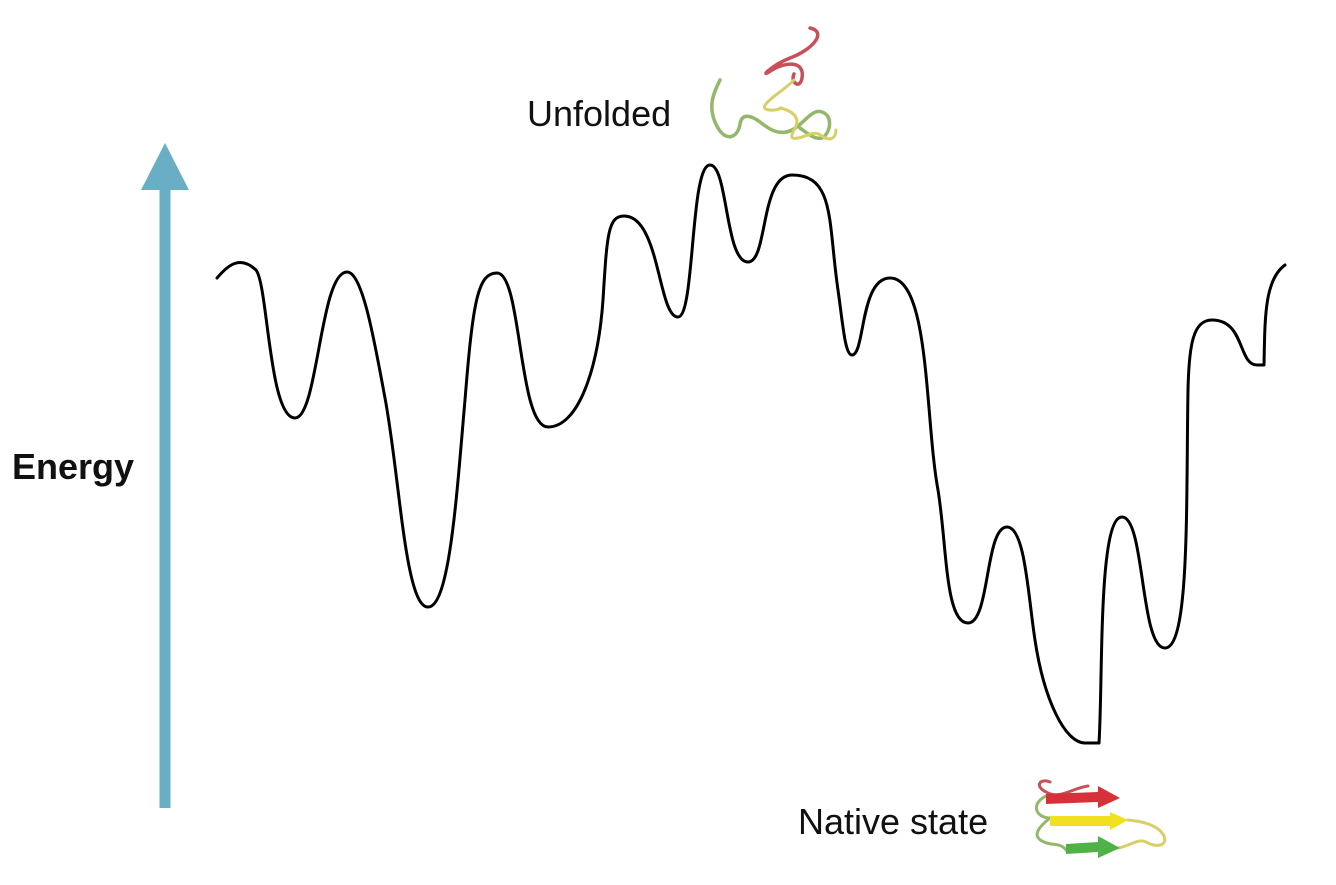 The image size is (1336, 885). I want to click on unfolded-protein-coil-icon, so click(774, 83).